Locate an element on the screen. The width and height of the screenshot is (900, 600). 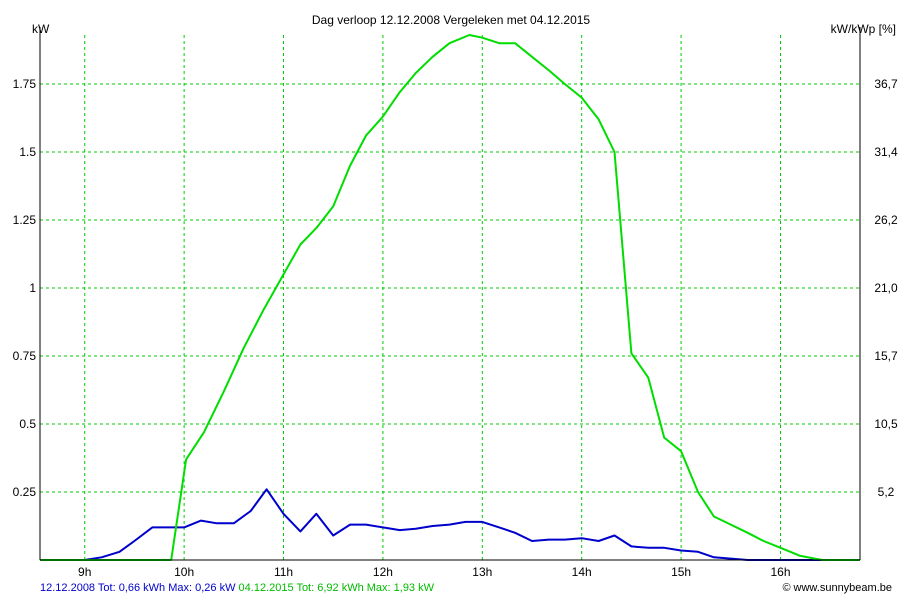
x-tick-label: 14h is located at coordinates (582, 572).